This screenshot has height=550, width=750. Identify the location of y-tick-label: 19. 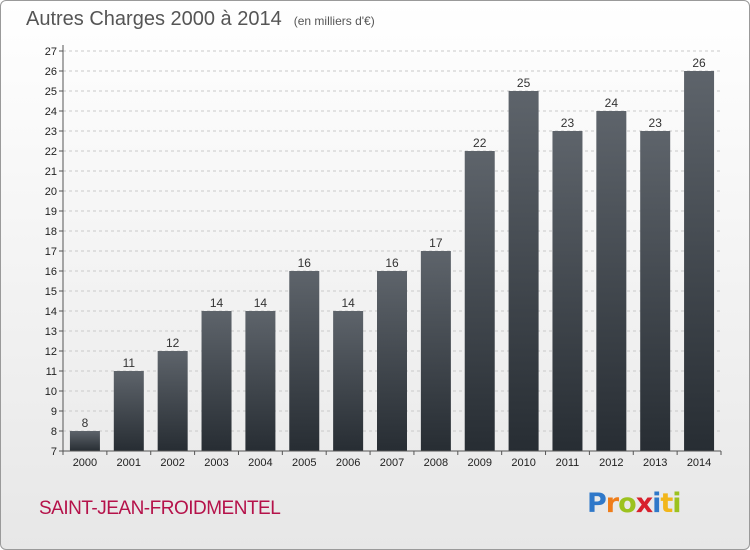
(51, 212).